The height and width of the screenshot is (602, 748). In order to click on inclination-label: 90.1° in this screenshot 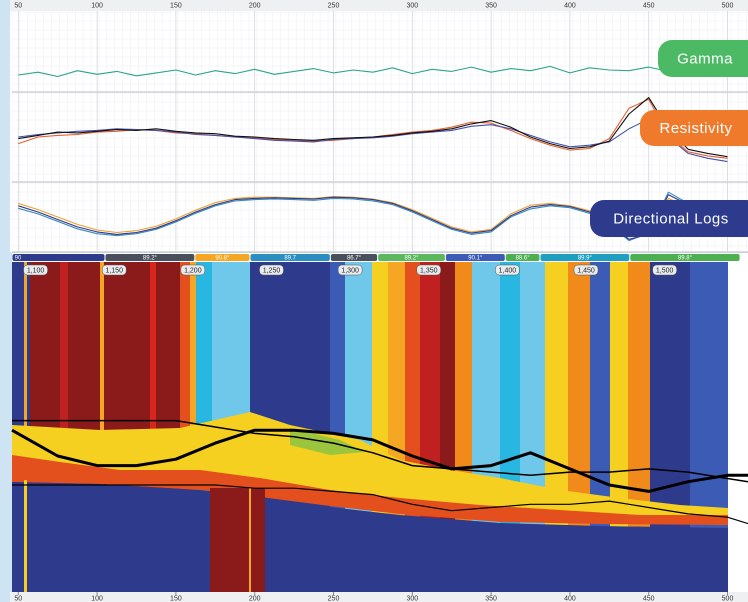, I will do `click(475, 258)`.